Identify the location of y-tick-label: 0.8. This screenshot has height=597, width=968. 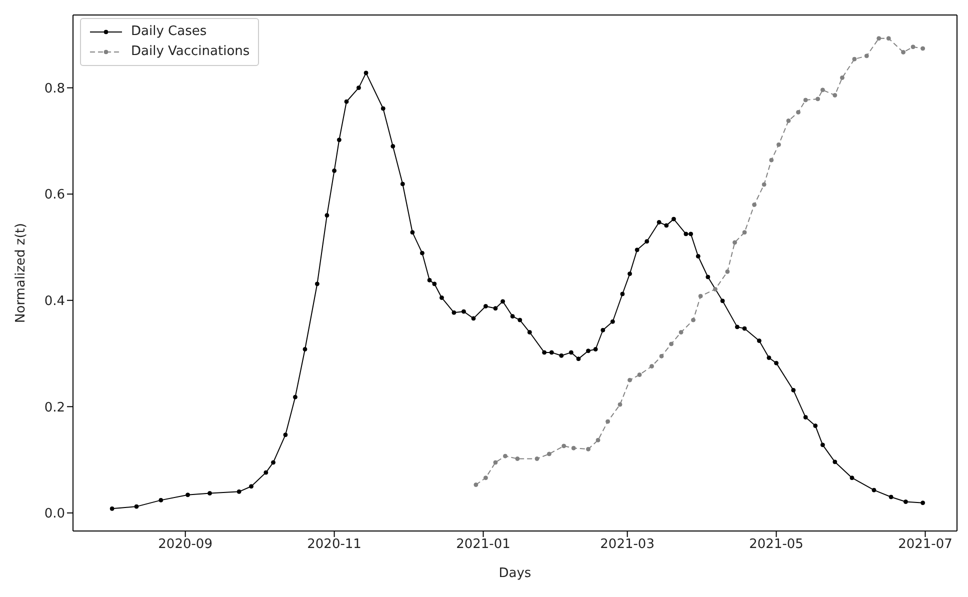
(54, 88).